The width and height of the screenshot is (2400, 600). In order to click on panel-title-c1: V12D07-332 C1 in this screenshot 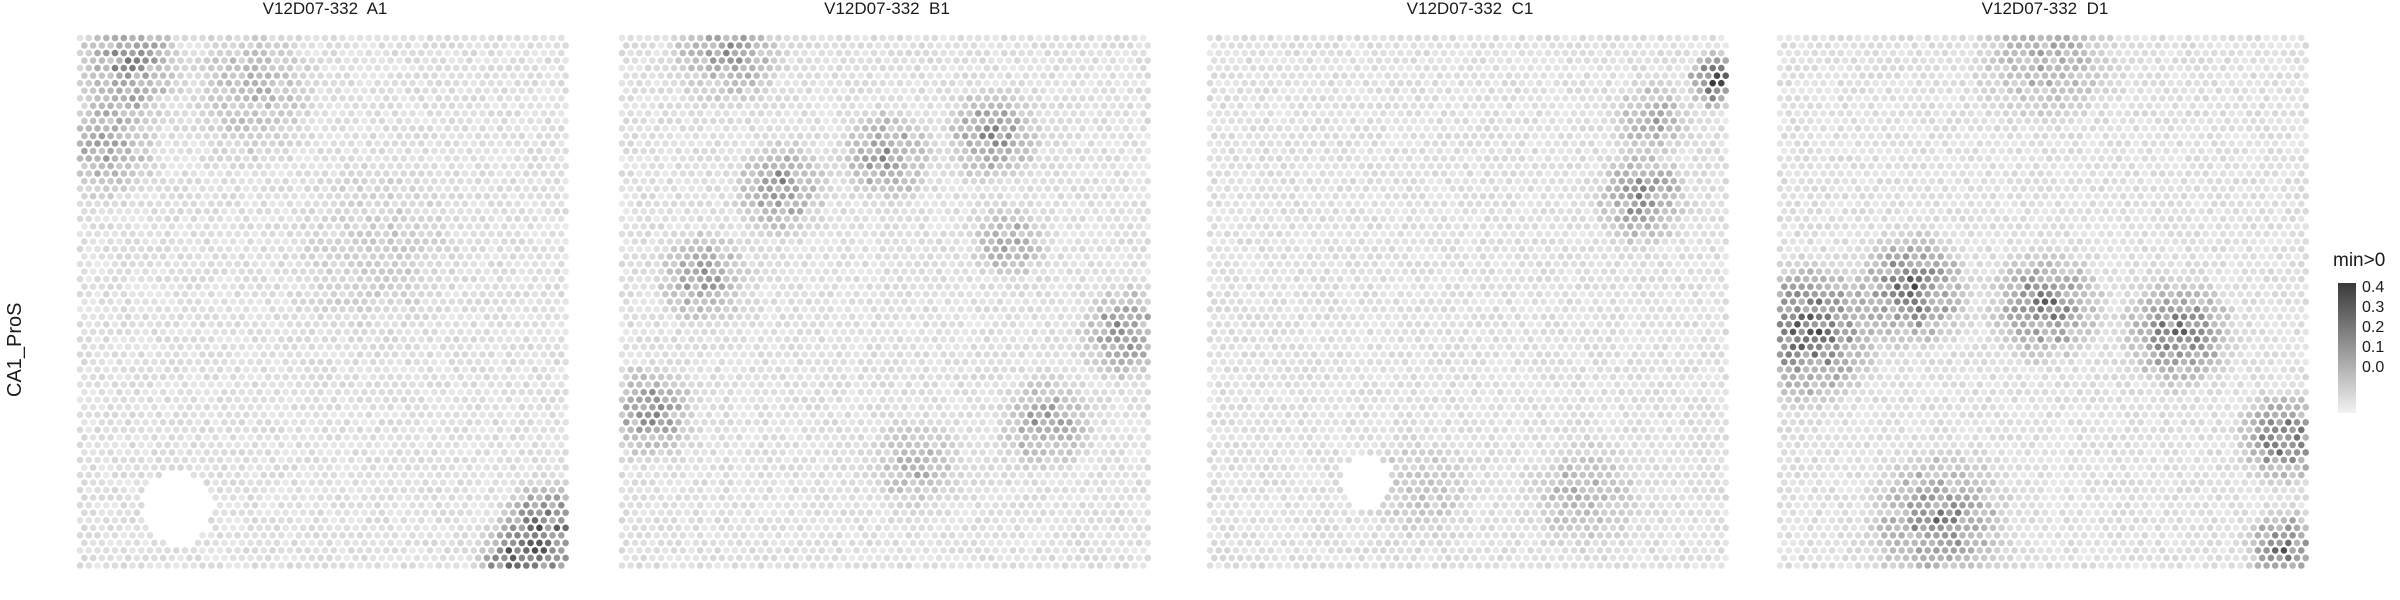, I will do `click(1470, 9)`.